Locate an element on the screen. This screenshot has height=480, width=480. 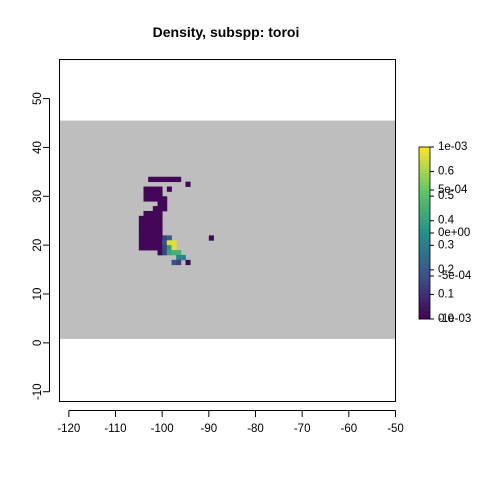
x-tick-label: -80 is located at coordinates (255, 429).